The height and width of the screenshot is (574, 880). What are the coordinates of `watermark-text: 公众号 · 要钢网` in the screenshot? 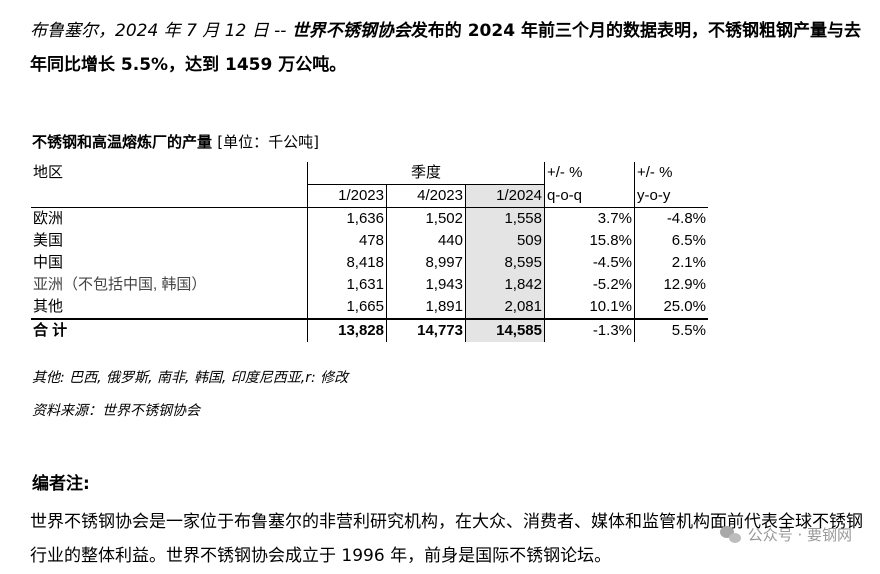 It's located at (799, 535).